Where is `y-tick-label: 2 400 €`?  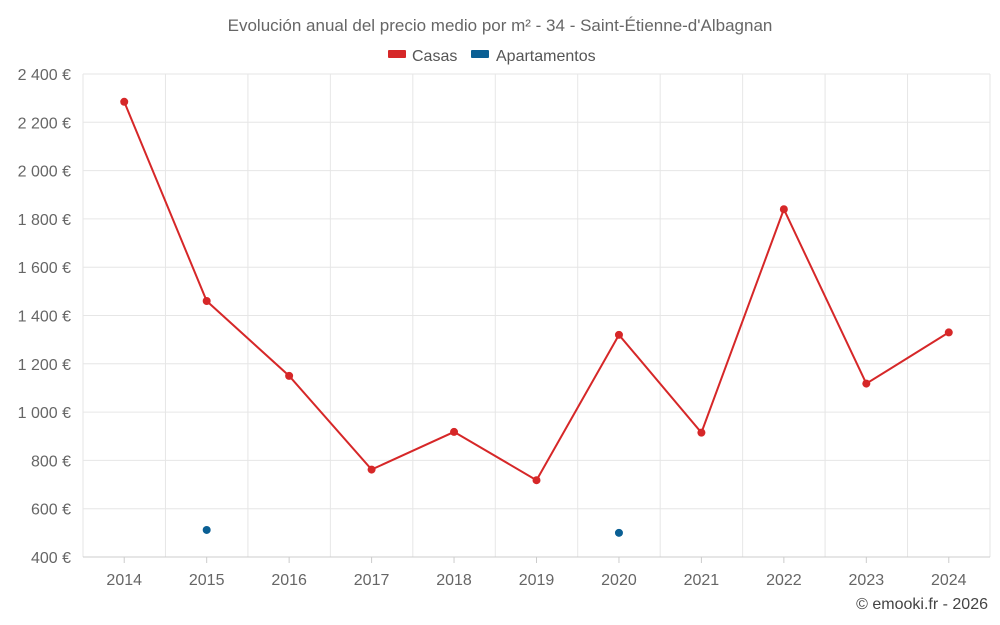 y-tick-label: 2 400 € is located at coordinates (44, 75).